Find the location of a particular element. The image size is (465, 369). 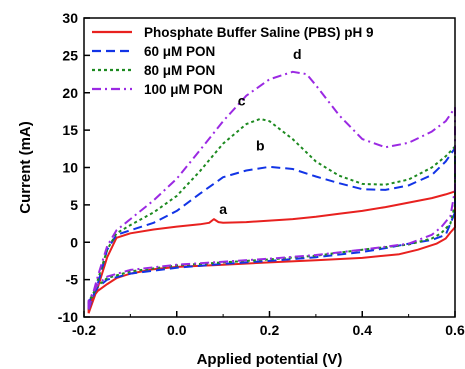

curve-label-c: c is located at coordinates (242, 100).